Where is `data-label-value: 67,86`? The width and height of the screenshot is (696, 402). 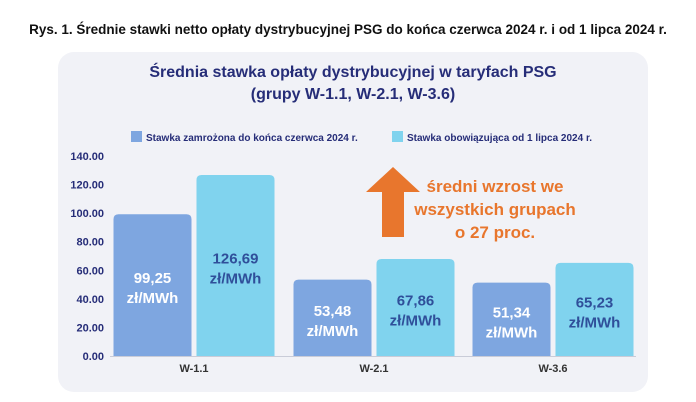 data-label-value: 67,86 is located at coordinates (416, 301).